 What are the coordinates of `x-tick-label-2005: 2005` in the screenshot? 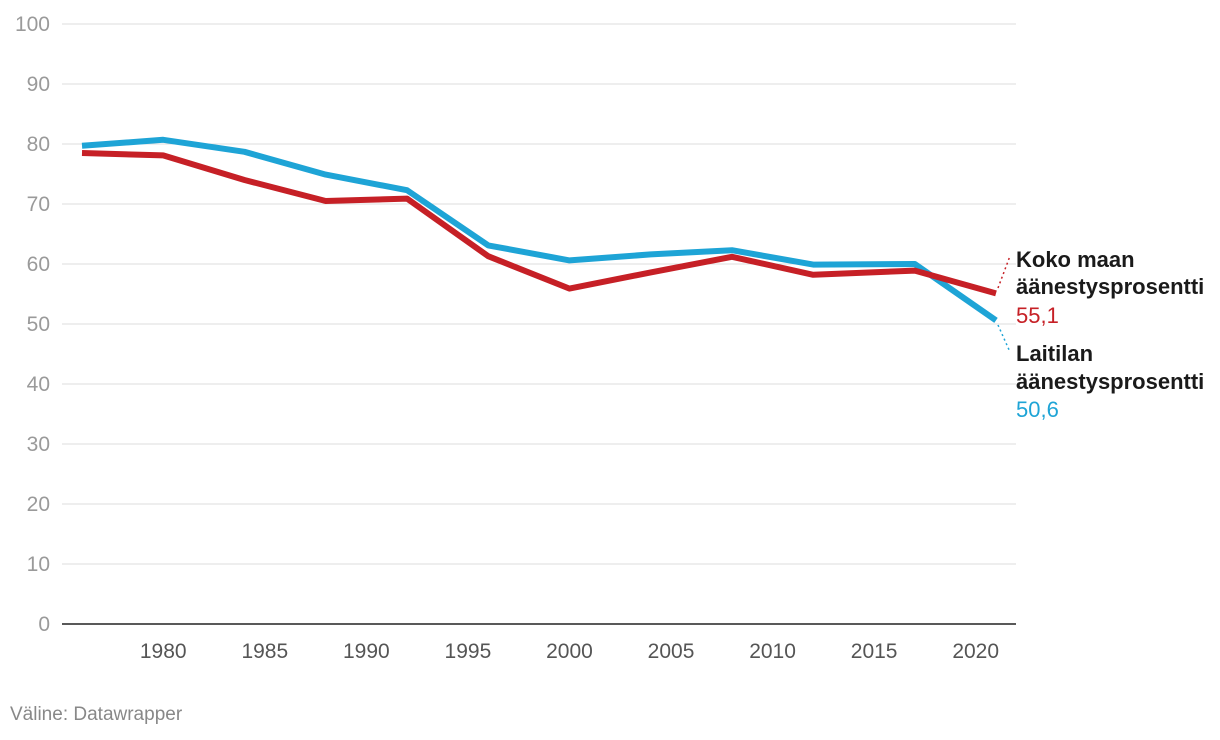 It's located at (671, 651).